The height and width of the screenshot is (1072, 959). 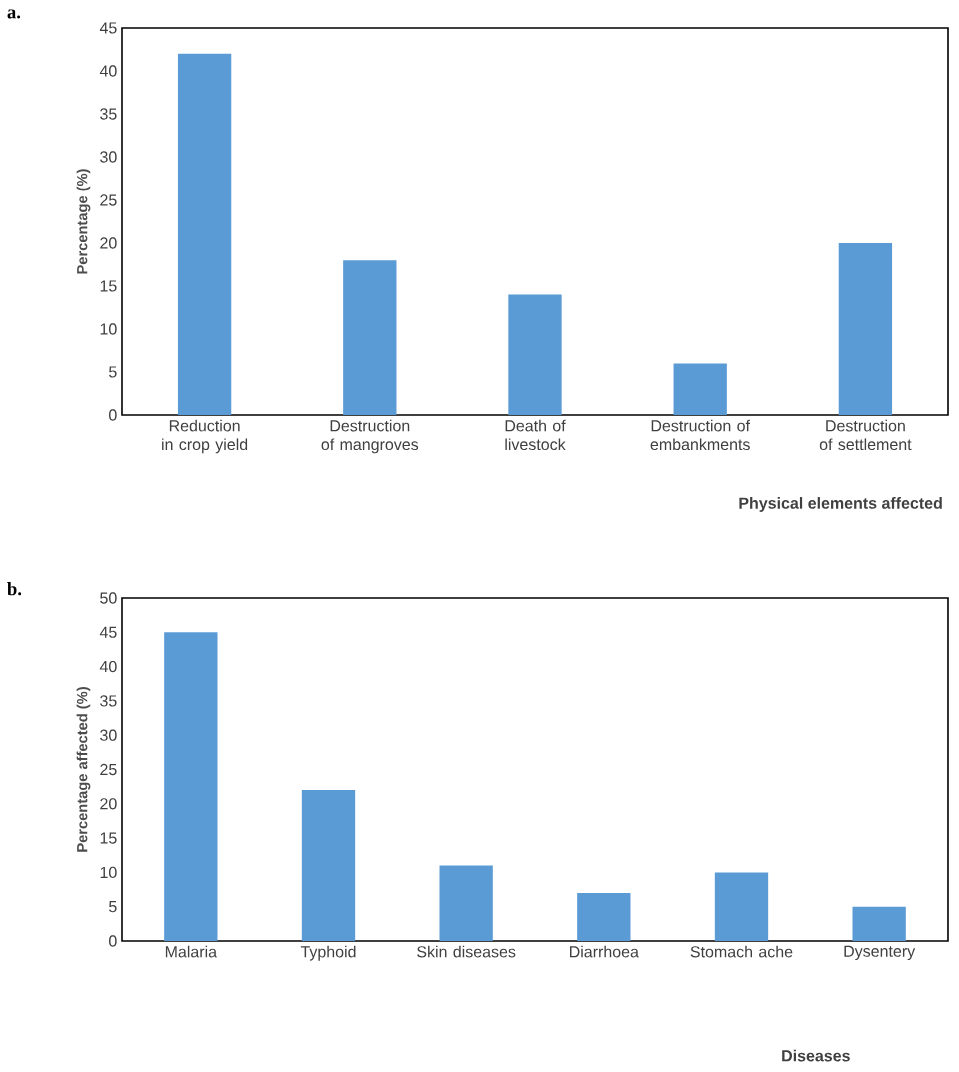 I want to click on x-axis-title: Diseases, so click(x=816, y=1055).